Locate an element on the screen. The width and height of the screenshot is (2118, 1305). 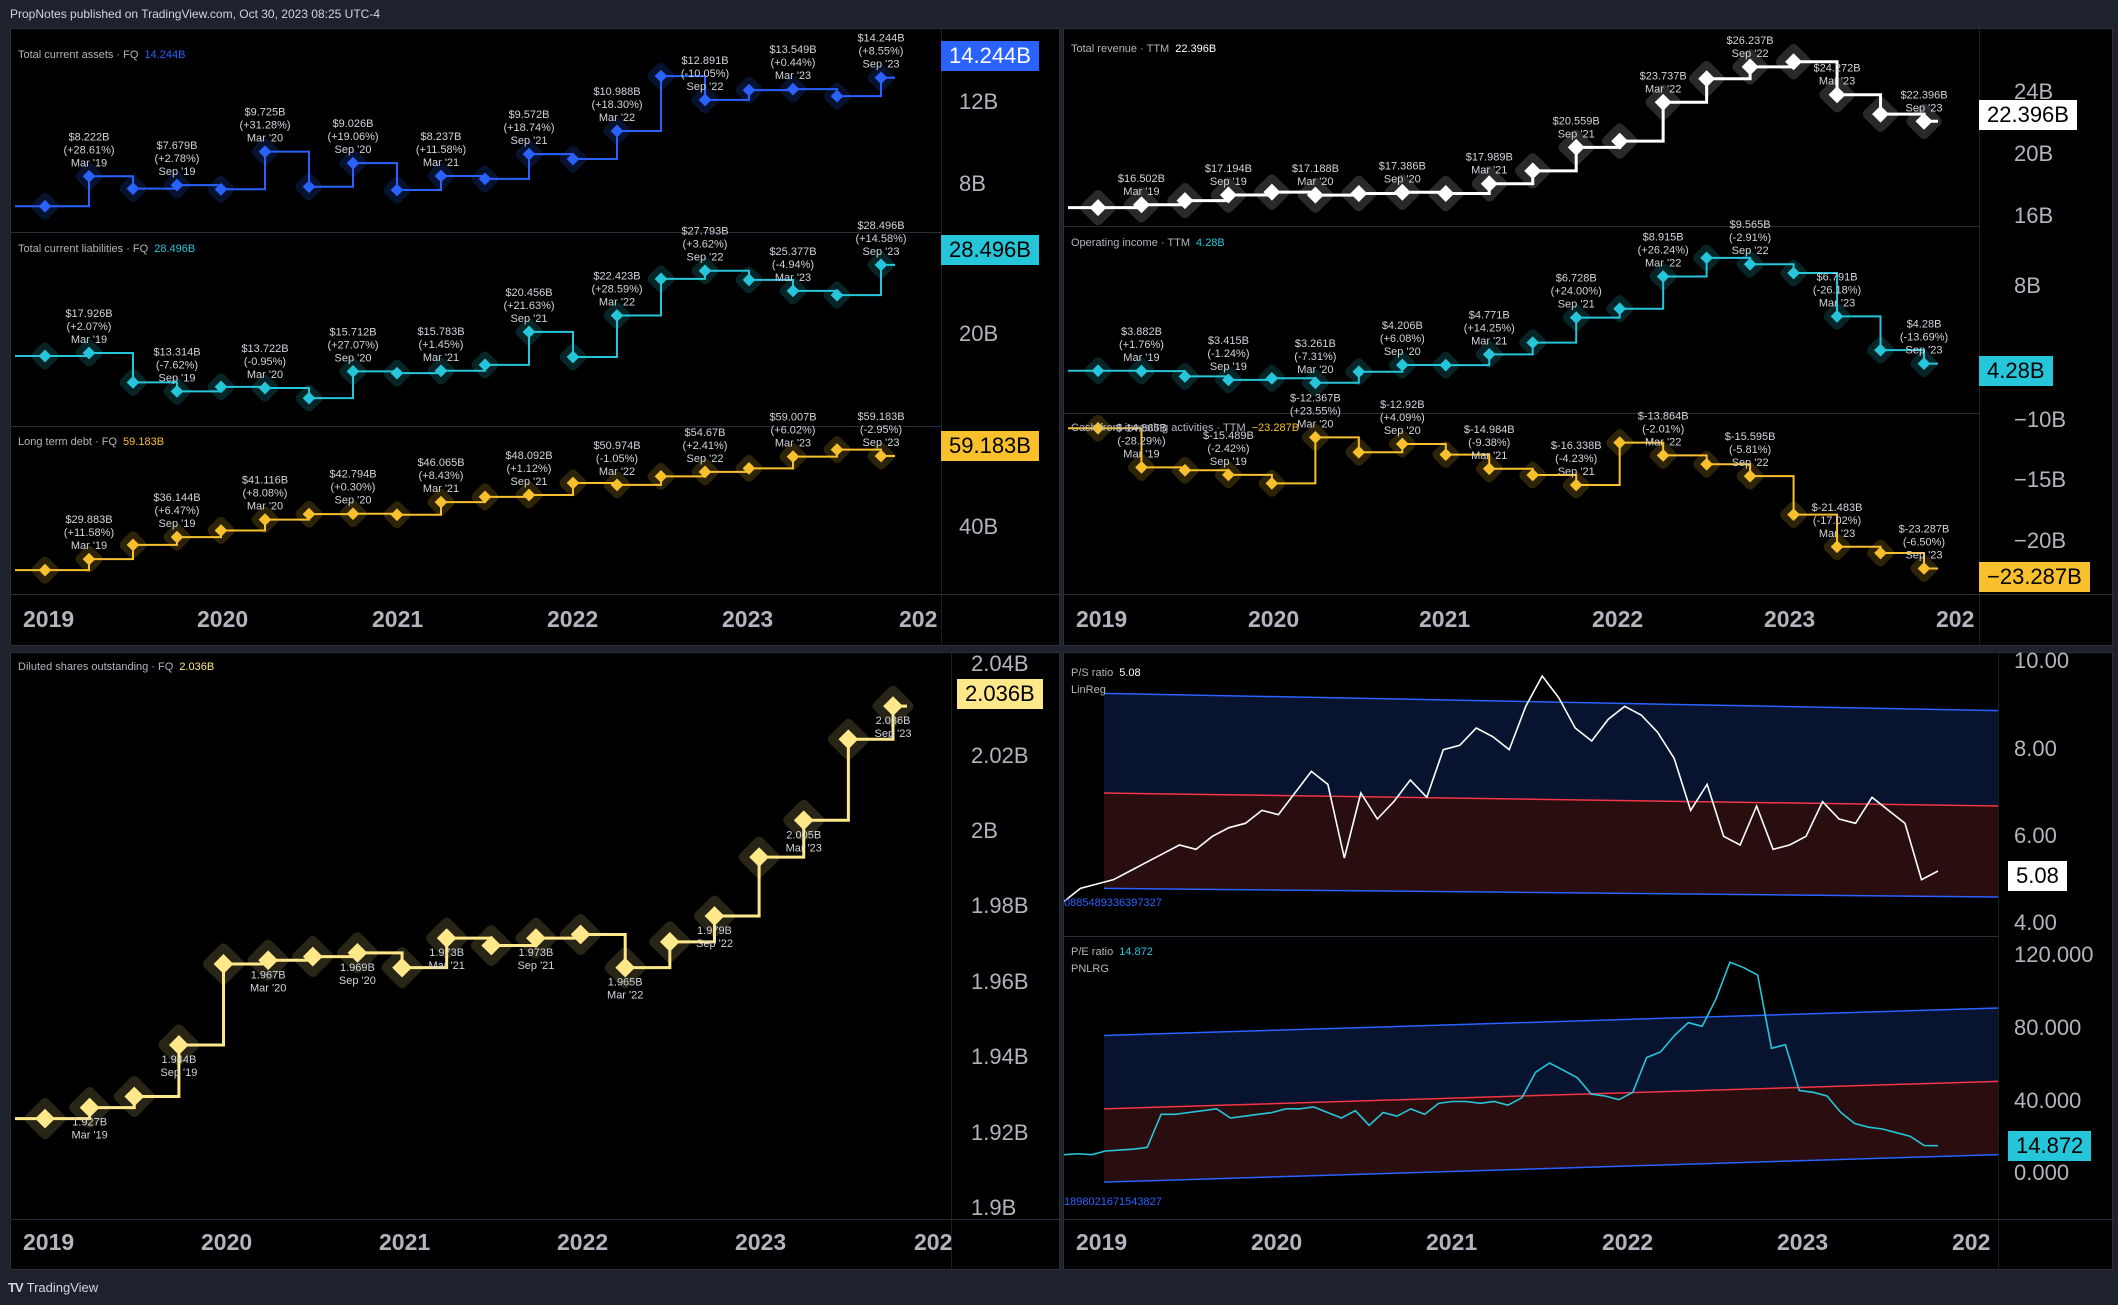
pane-title-ps-ratio: P/S ratio 5.08 is located at coordinates (1106, 673).